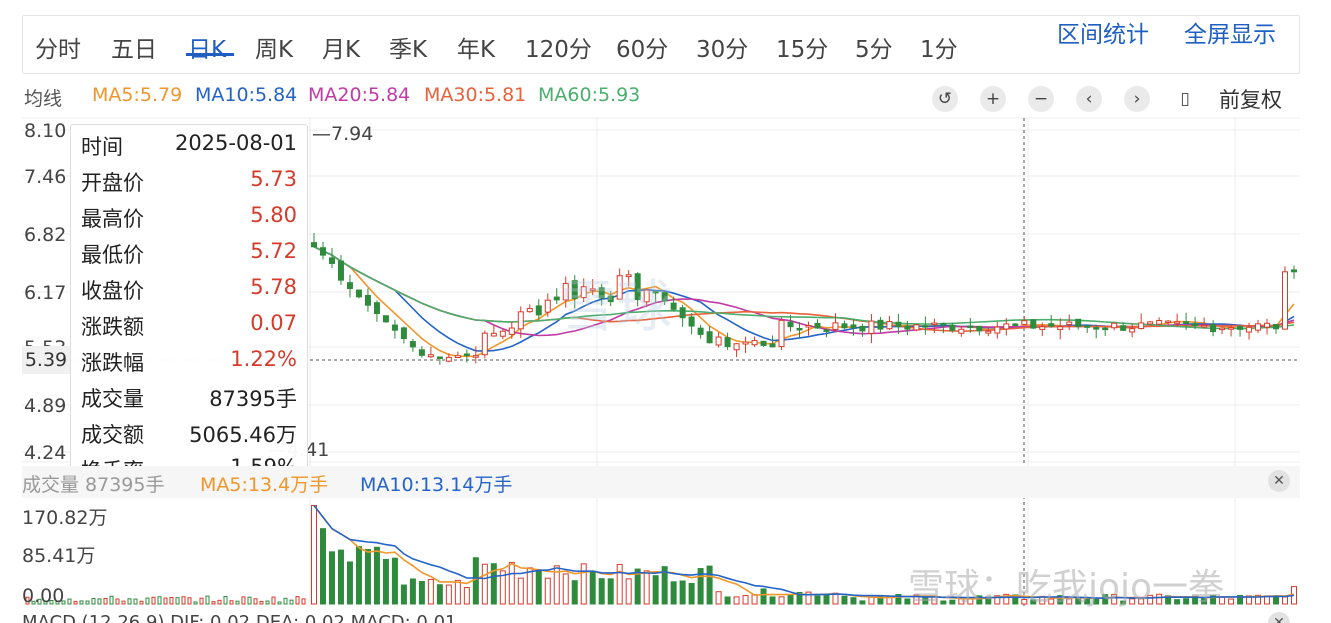 The image size is (1331, 623). Describe the element at coordinates (1279, 481) in the screenshot. I see `close-volume-icon: ✕` at that location.